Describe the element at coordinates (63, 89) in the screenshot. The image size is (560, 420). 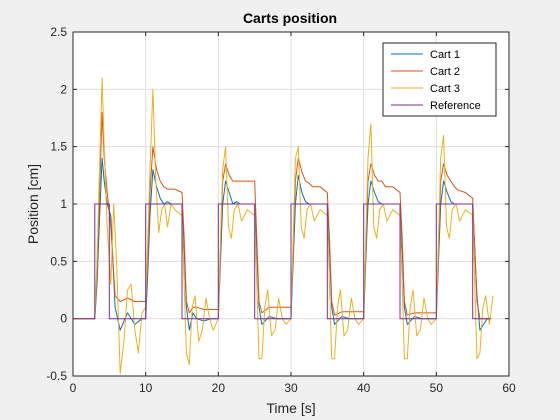
I see `y-tick-label: 2` at that location.